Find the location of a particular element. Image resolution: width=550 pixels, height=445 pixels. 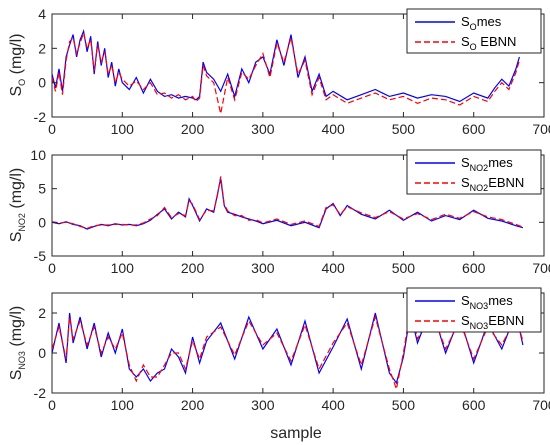

panel-sno3-ytick-label: 0 is located at coordinates (42, 353).